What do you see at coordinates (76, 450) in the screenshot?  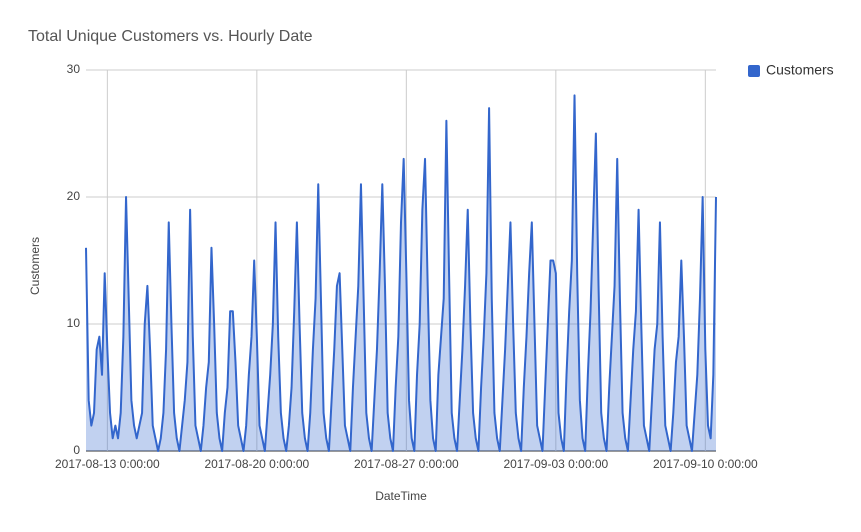 I see `y-tick-label: 0` at bounding box center [76, 450].